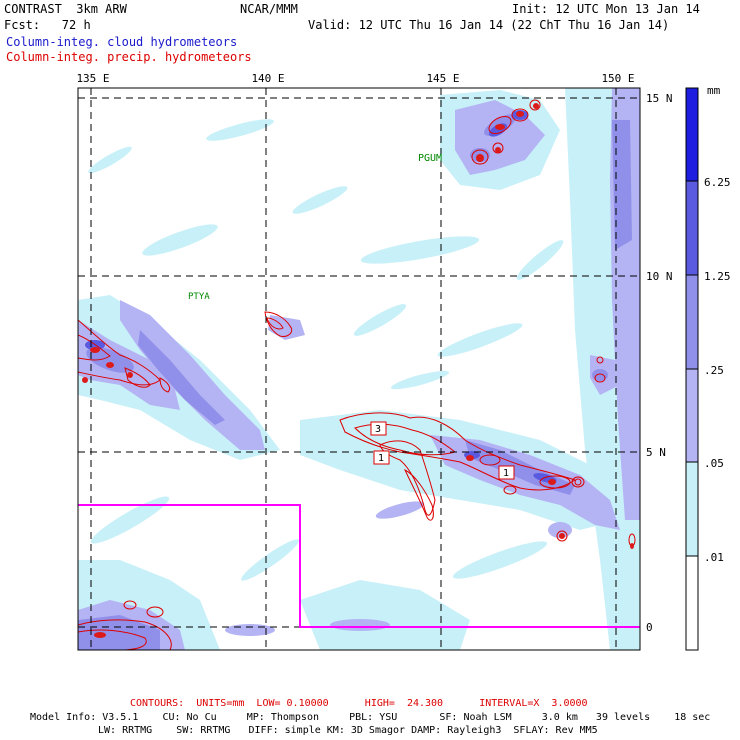 The width and height of the screenshot is (740, 740). Describe the element at coordinates (378, 429) in the screenshot. I see `contour-label-1: 3` at that location.